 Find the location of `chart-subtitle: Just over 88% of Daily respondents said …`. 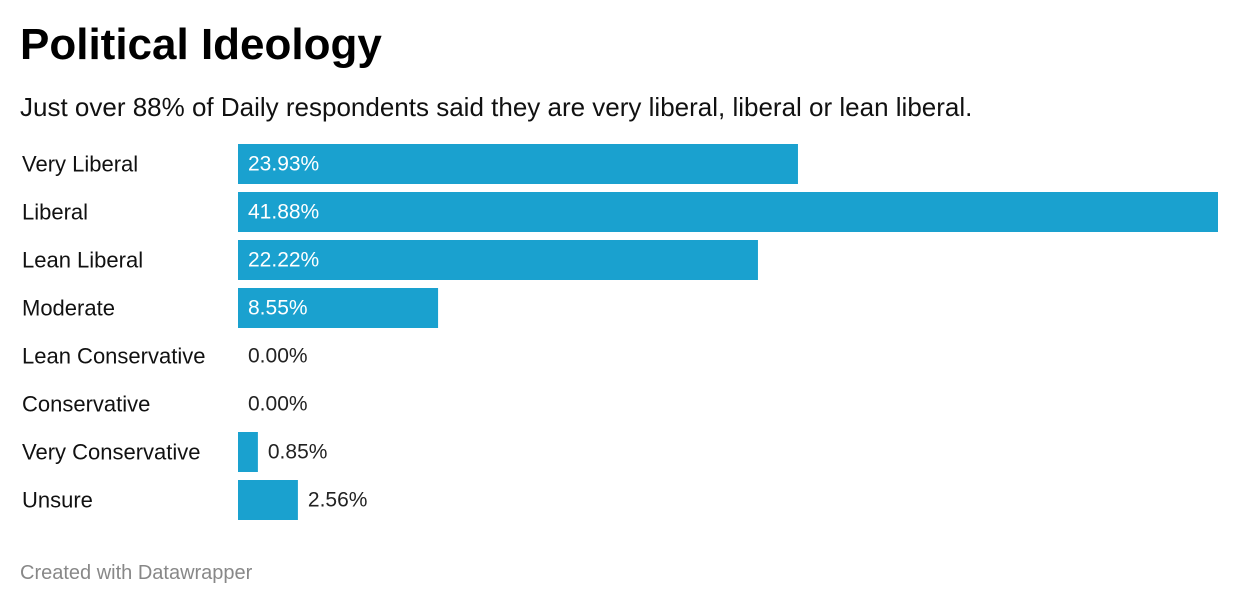

chart-subtitle: Just over 88% of Daily respondents said … is located at coordinates (496, 107).